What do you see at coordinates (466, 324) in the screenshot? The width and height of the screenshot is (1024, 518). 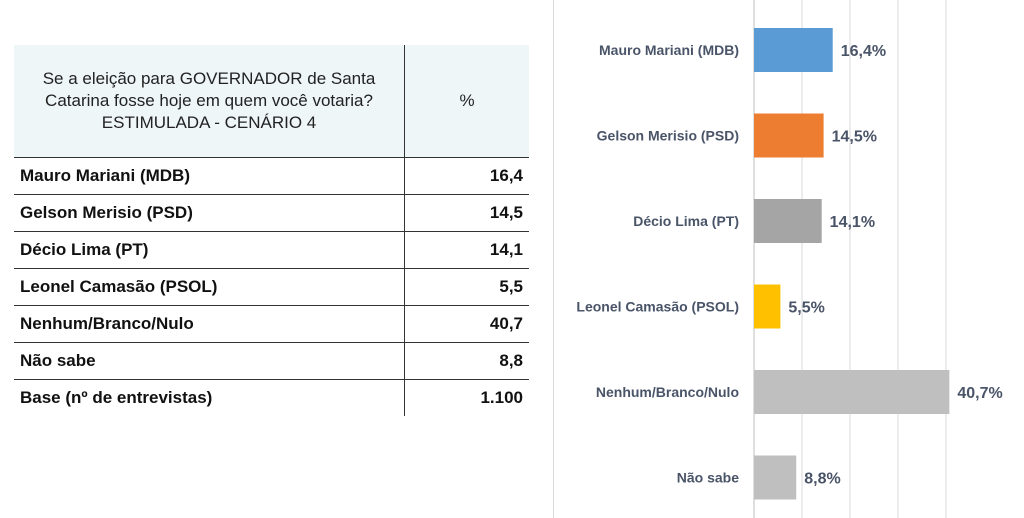 I see `row-value: 40,7` at bounding box center [466, 324].